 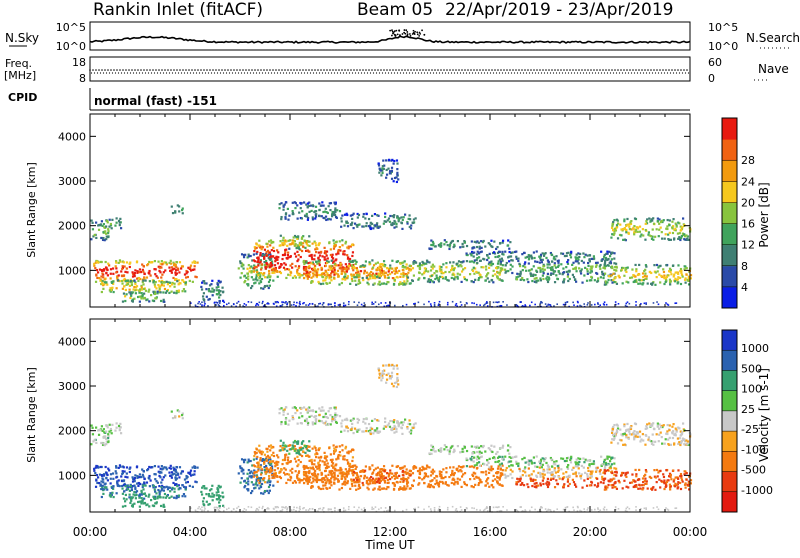 What do you see at coordinates (390, 36) in the screenshot?
I see `nsky-panel` at bounding box center [390, 36].